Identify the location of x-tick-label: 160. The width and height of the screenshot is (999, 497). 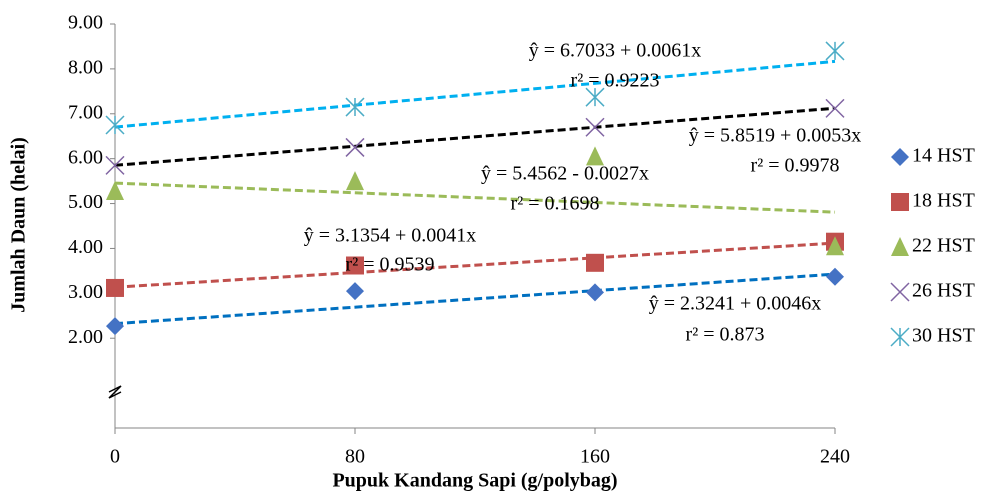
(595, 457).